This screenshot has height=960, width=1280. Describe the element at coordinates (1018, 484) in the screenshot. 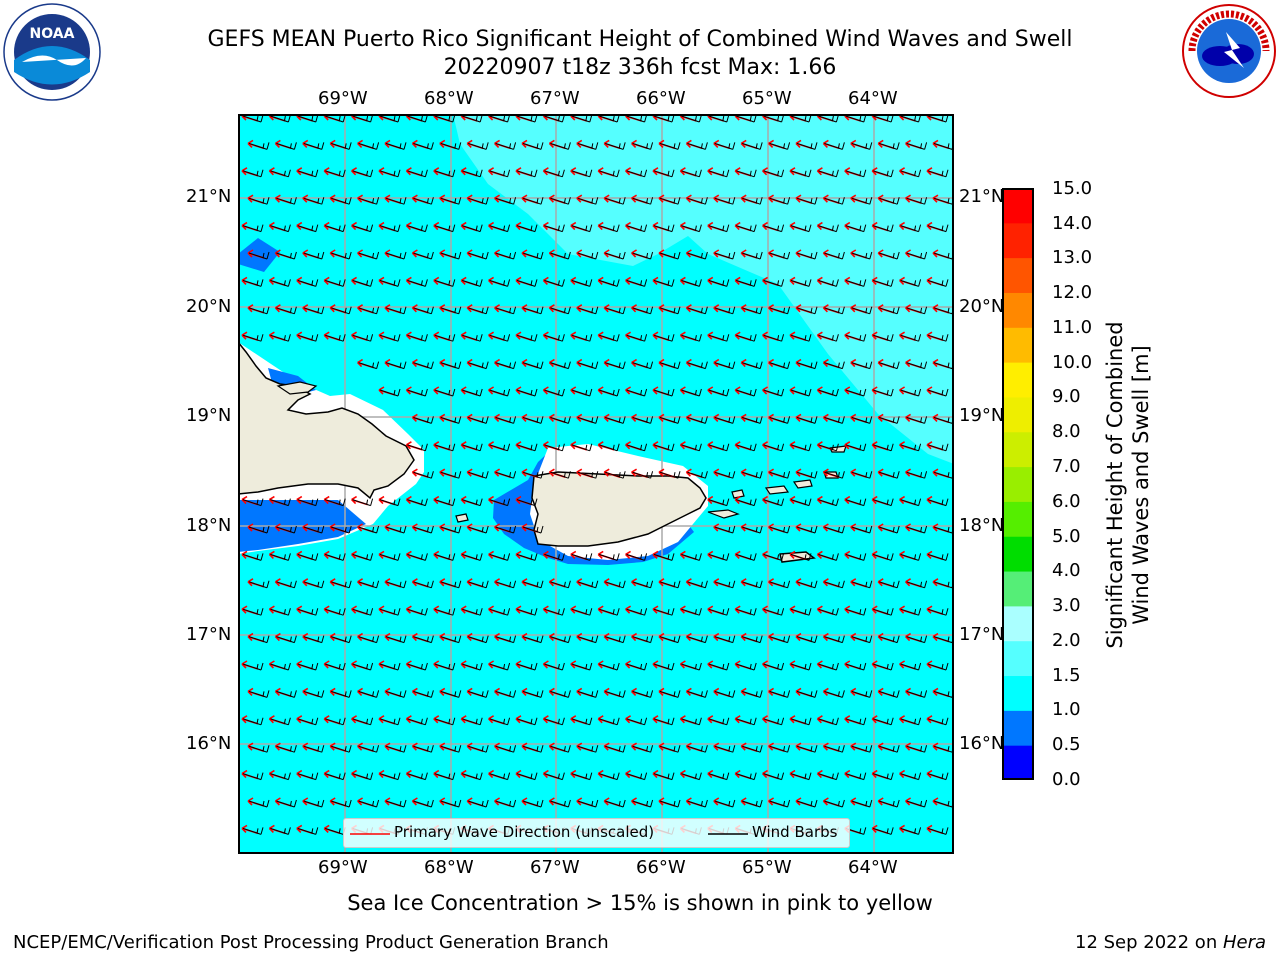

I see `colorbar` at that location.